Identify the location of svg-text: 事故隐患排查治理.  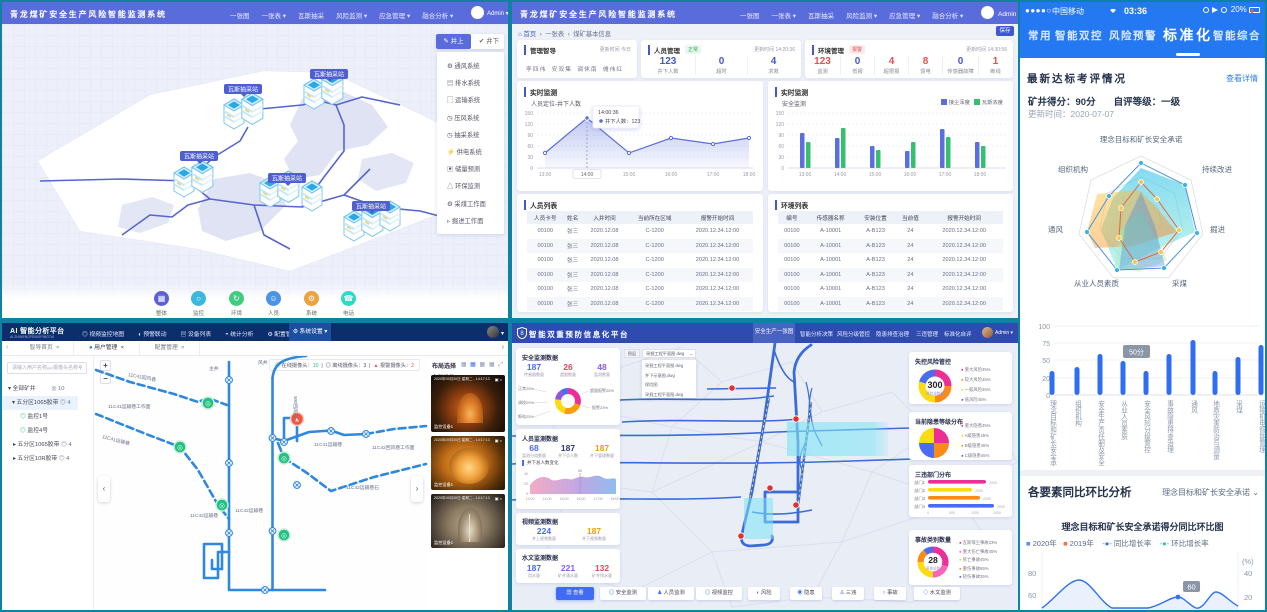
(1170, 426).